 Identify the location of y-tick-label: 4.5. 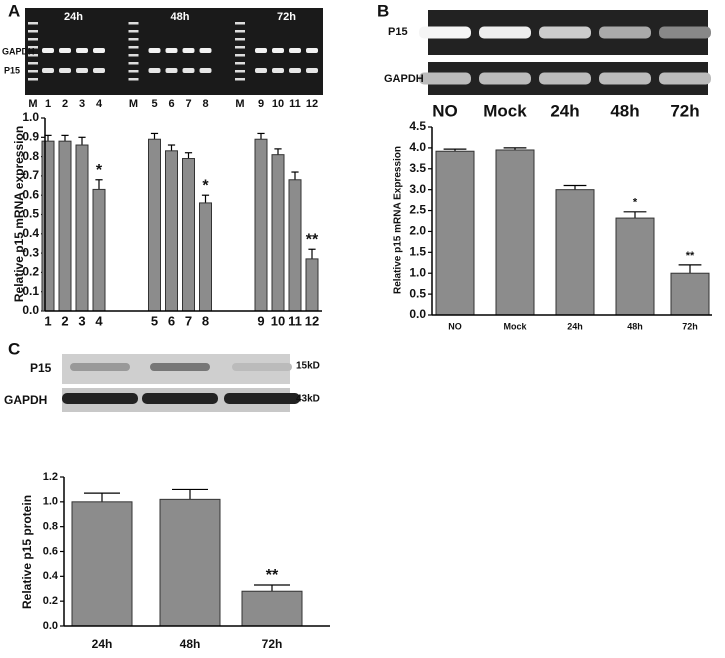
(417, 126).